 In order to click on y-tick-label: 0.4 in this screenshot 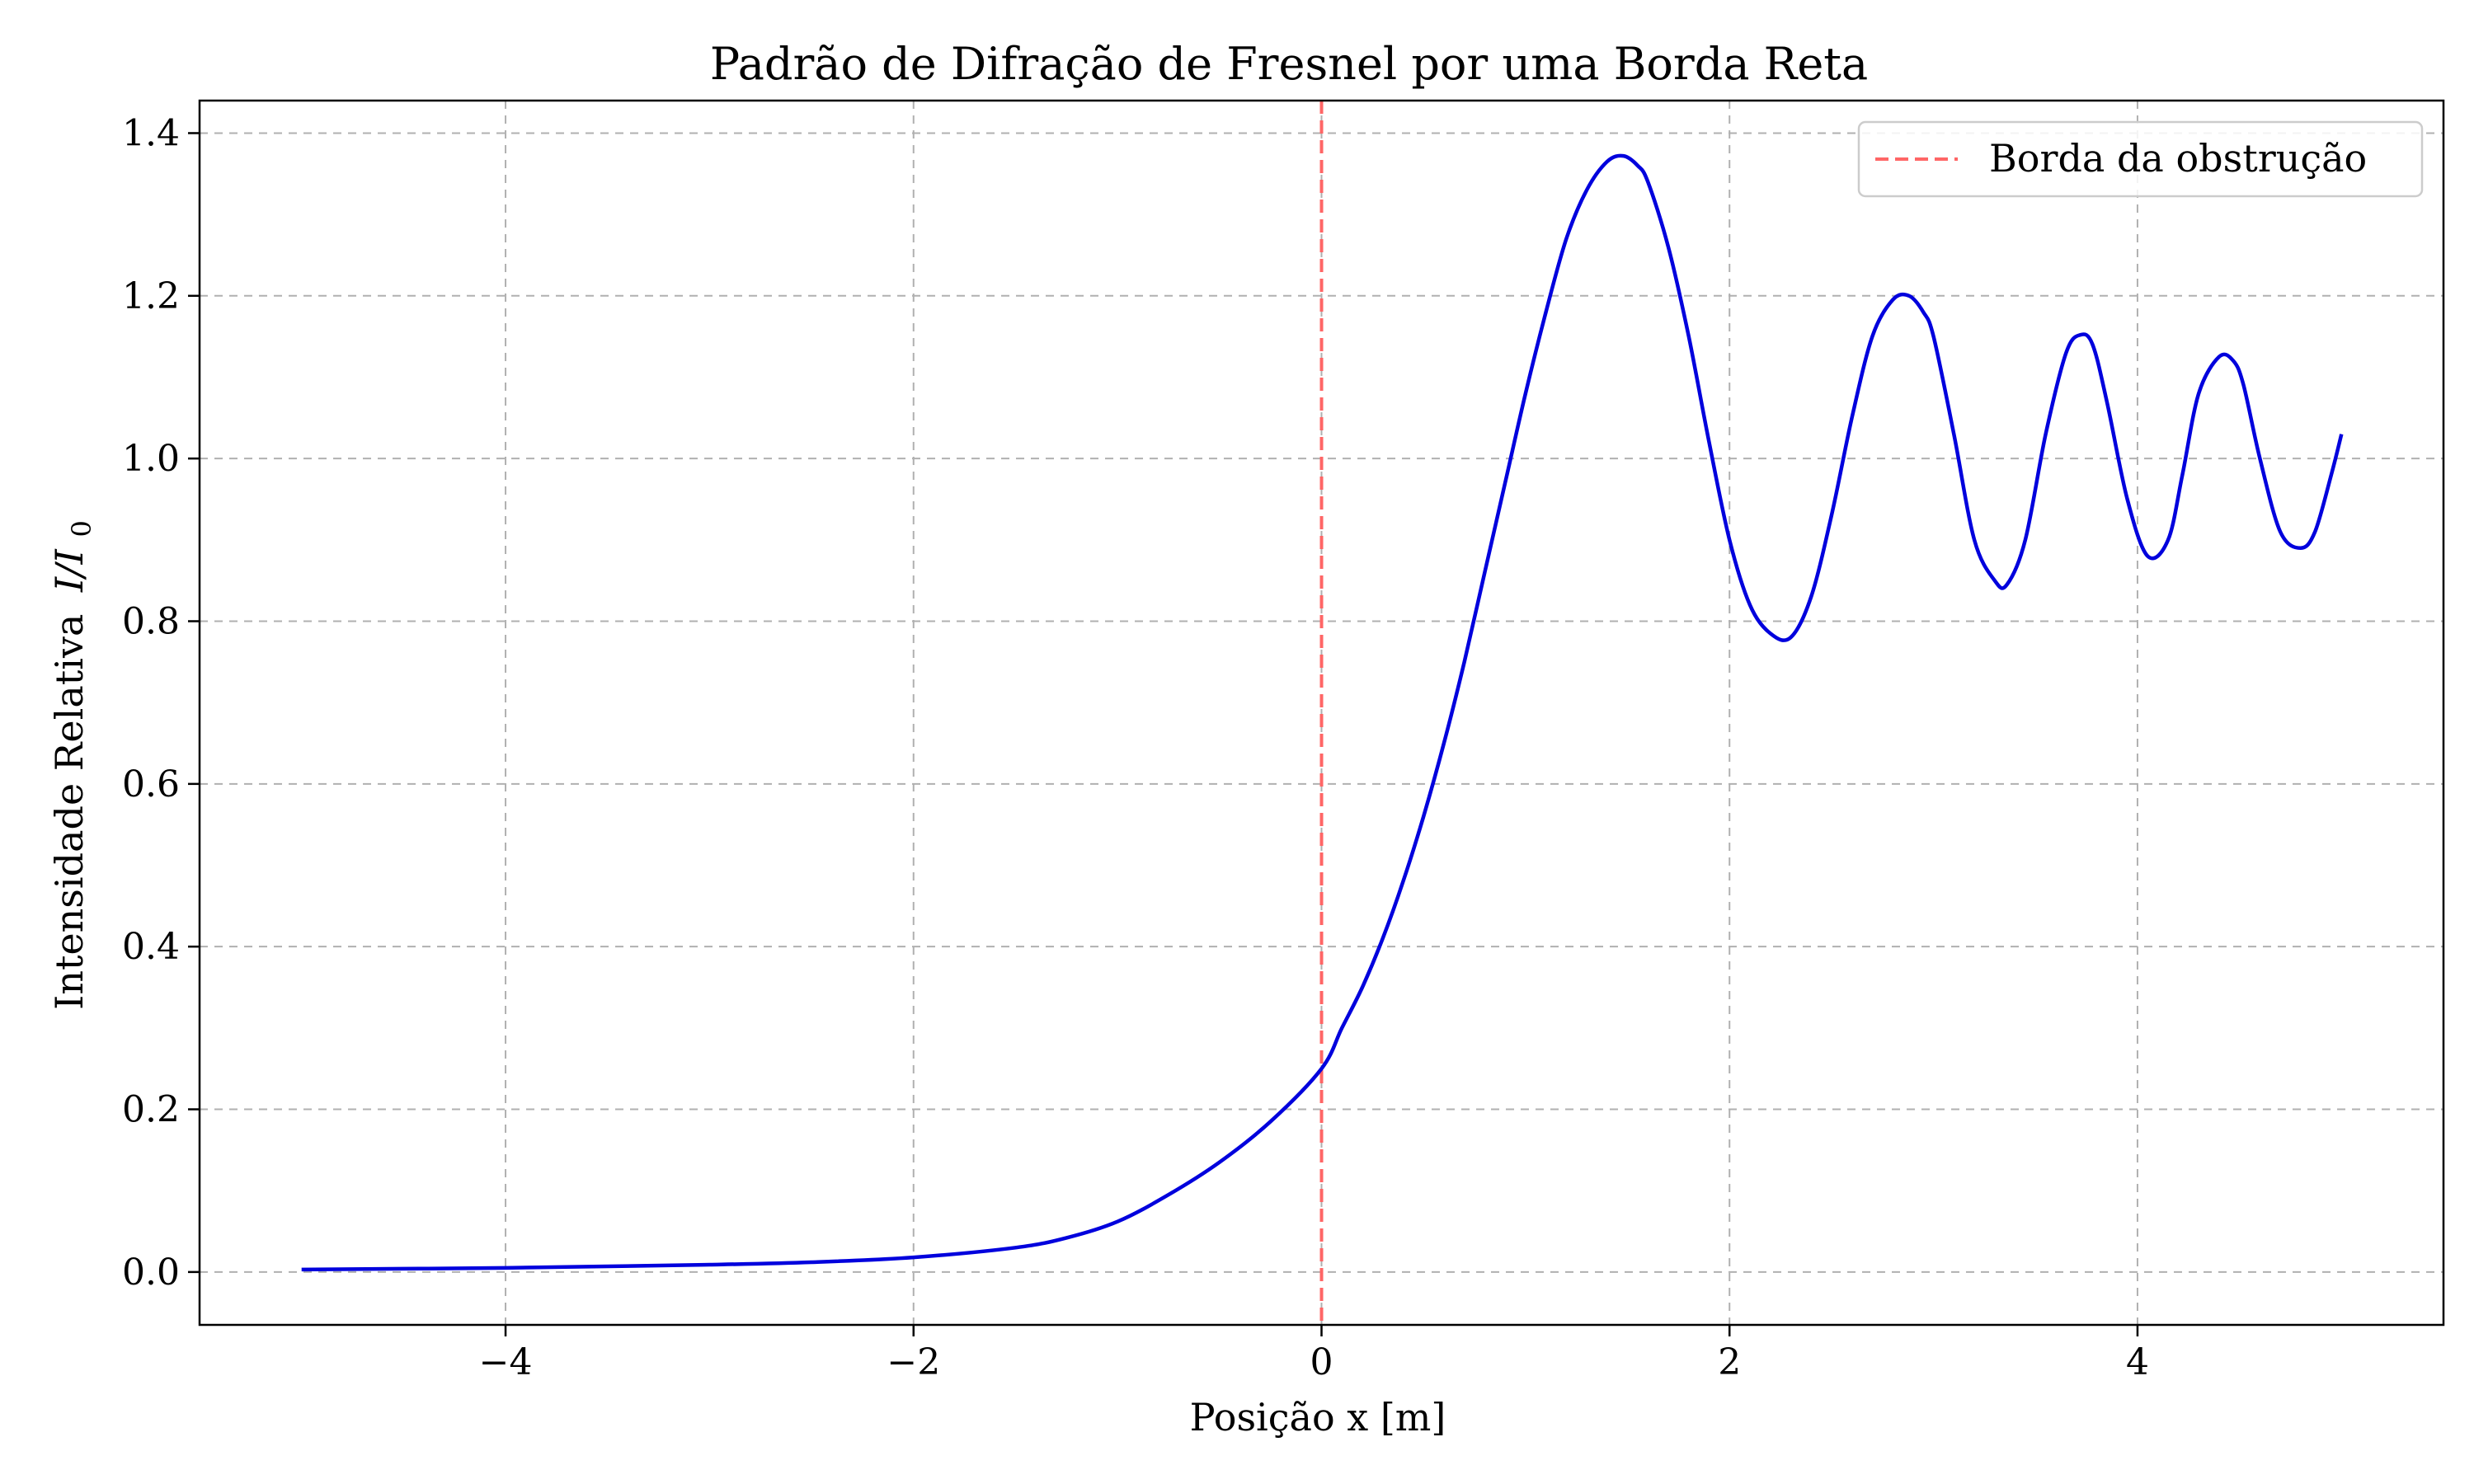, I will do `click(151, 947)`.